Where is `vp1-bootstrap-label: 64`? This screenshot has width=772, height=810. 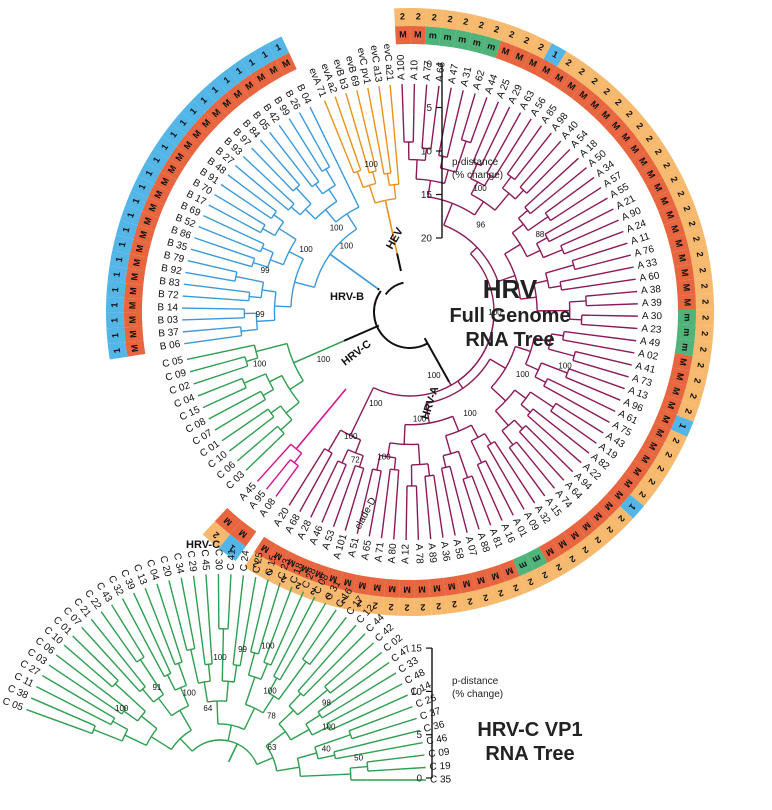
vp1-bootstrap-label: 64 is located at coordinates (207, 708).